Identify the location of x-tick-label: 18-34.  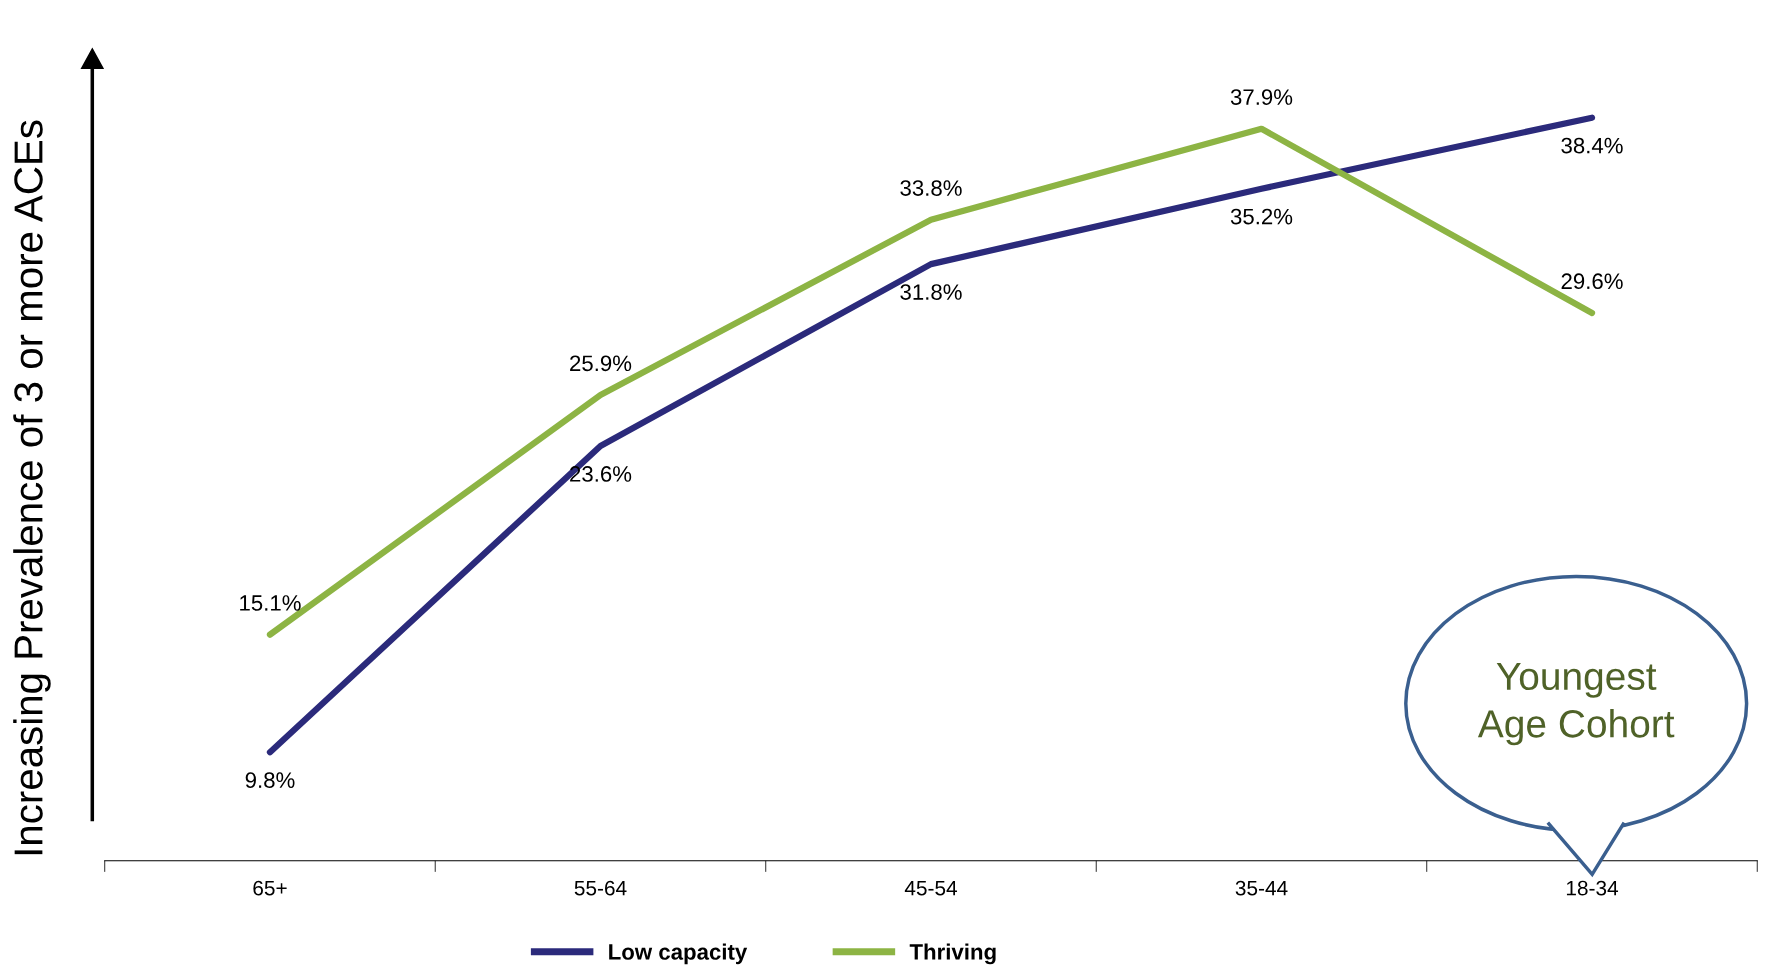
(1592, 888).